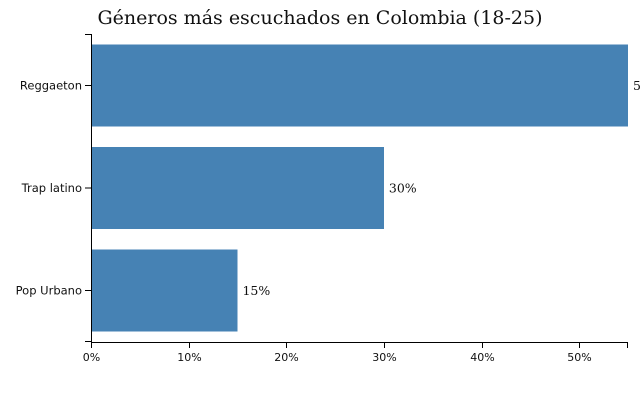  I want to click on bar-pop-urbano, so click(164, 290).